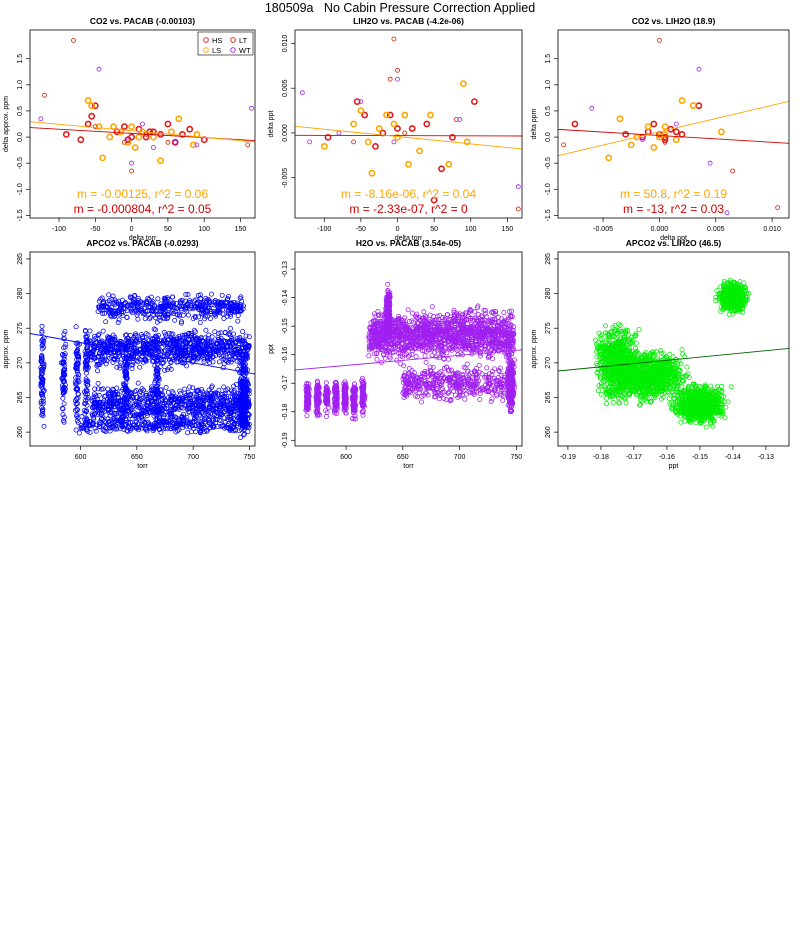 The height and width of the screenshot is (950, 800). I want to click on fit-annotation: m = -13, r^2 = 0.03, so click(673, 209).